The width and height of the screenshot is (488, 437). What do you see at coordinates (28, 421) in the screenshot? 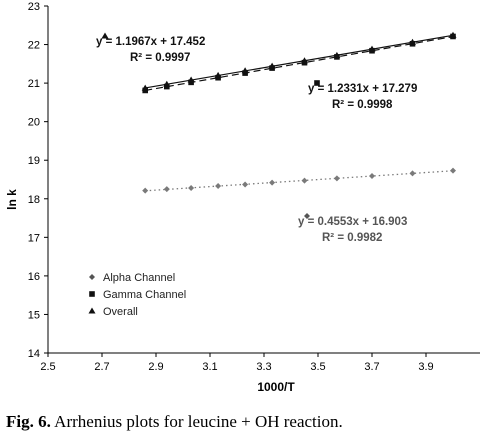
I see `caption-label: Fig. 6.` at bounding box center [28, 421].